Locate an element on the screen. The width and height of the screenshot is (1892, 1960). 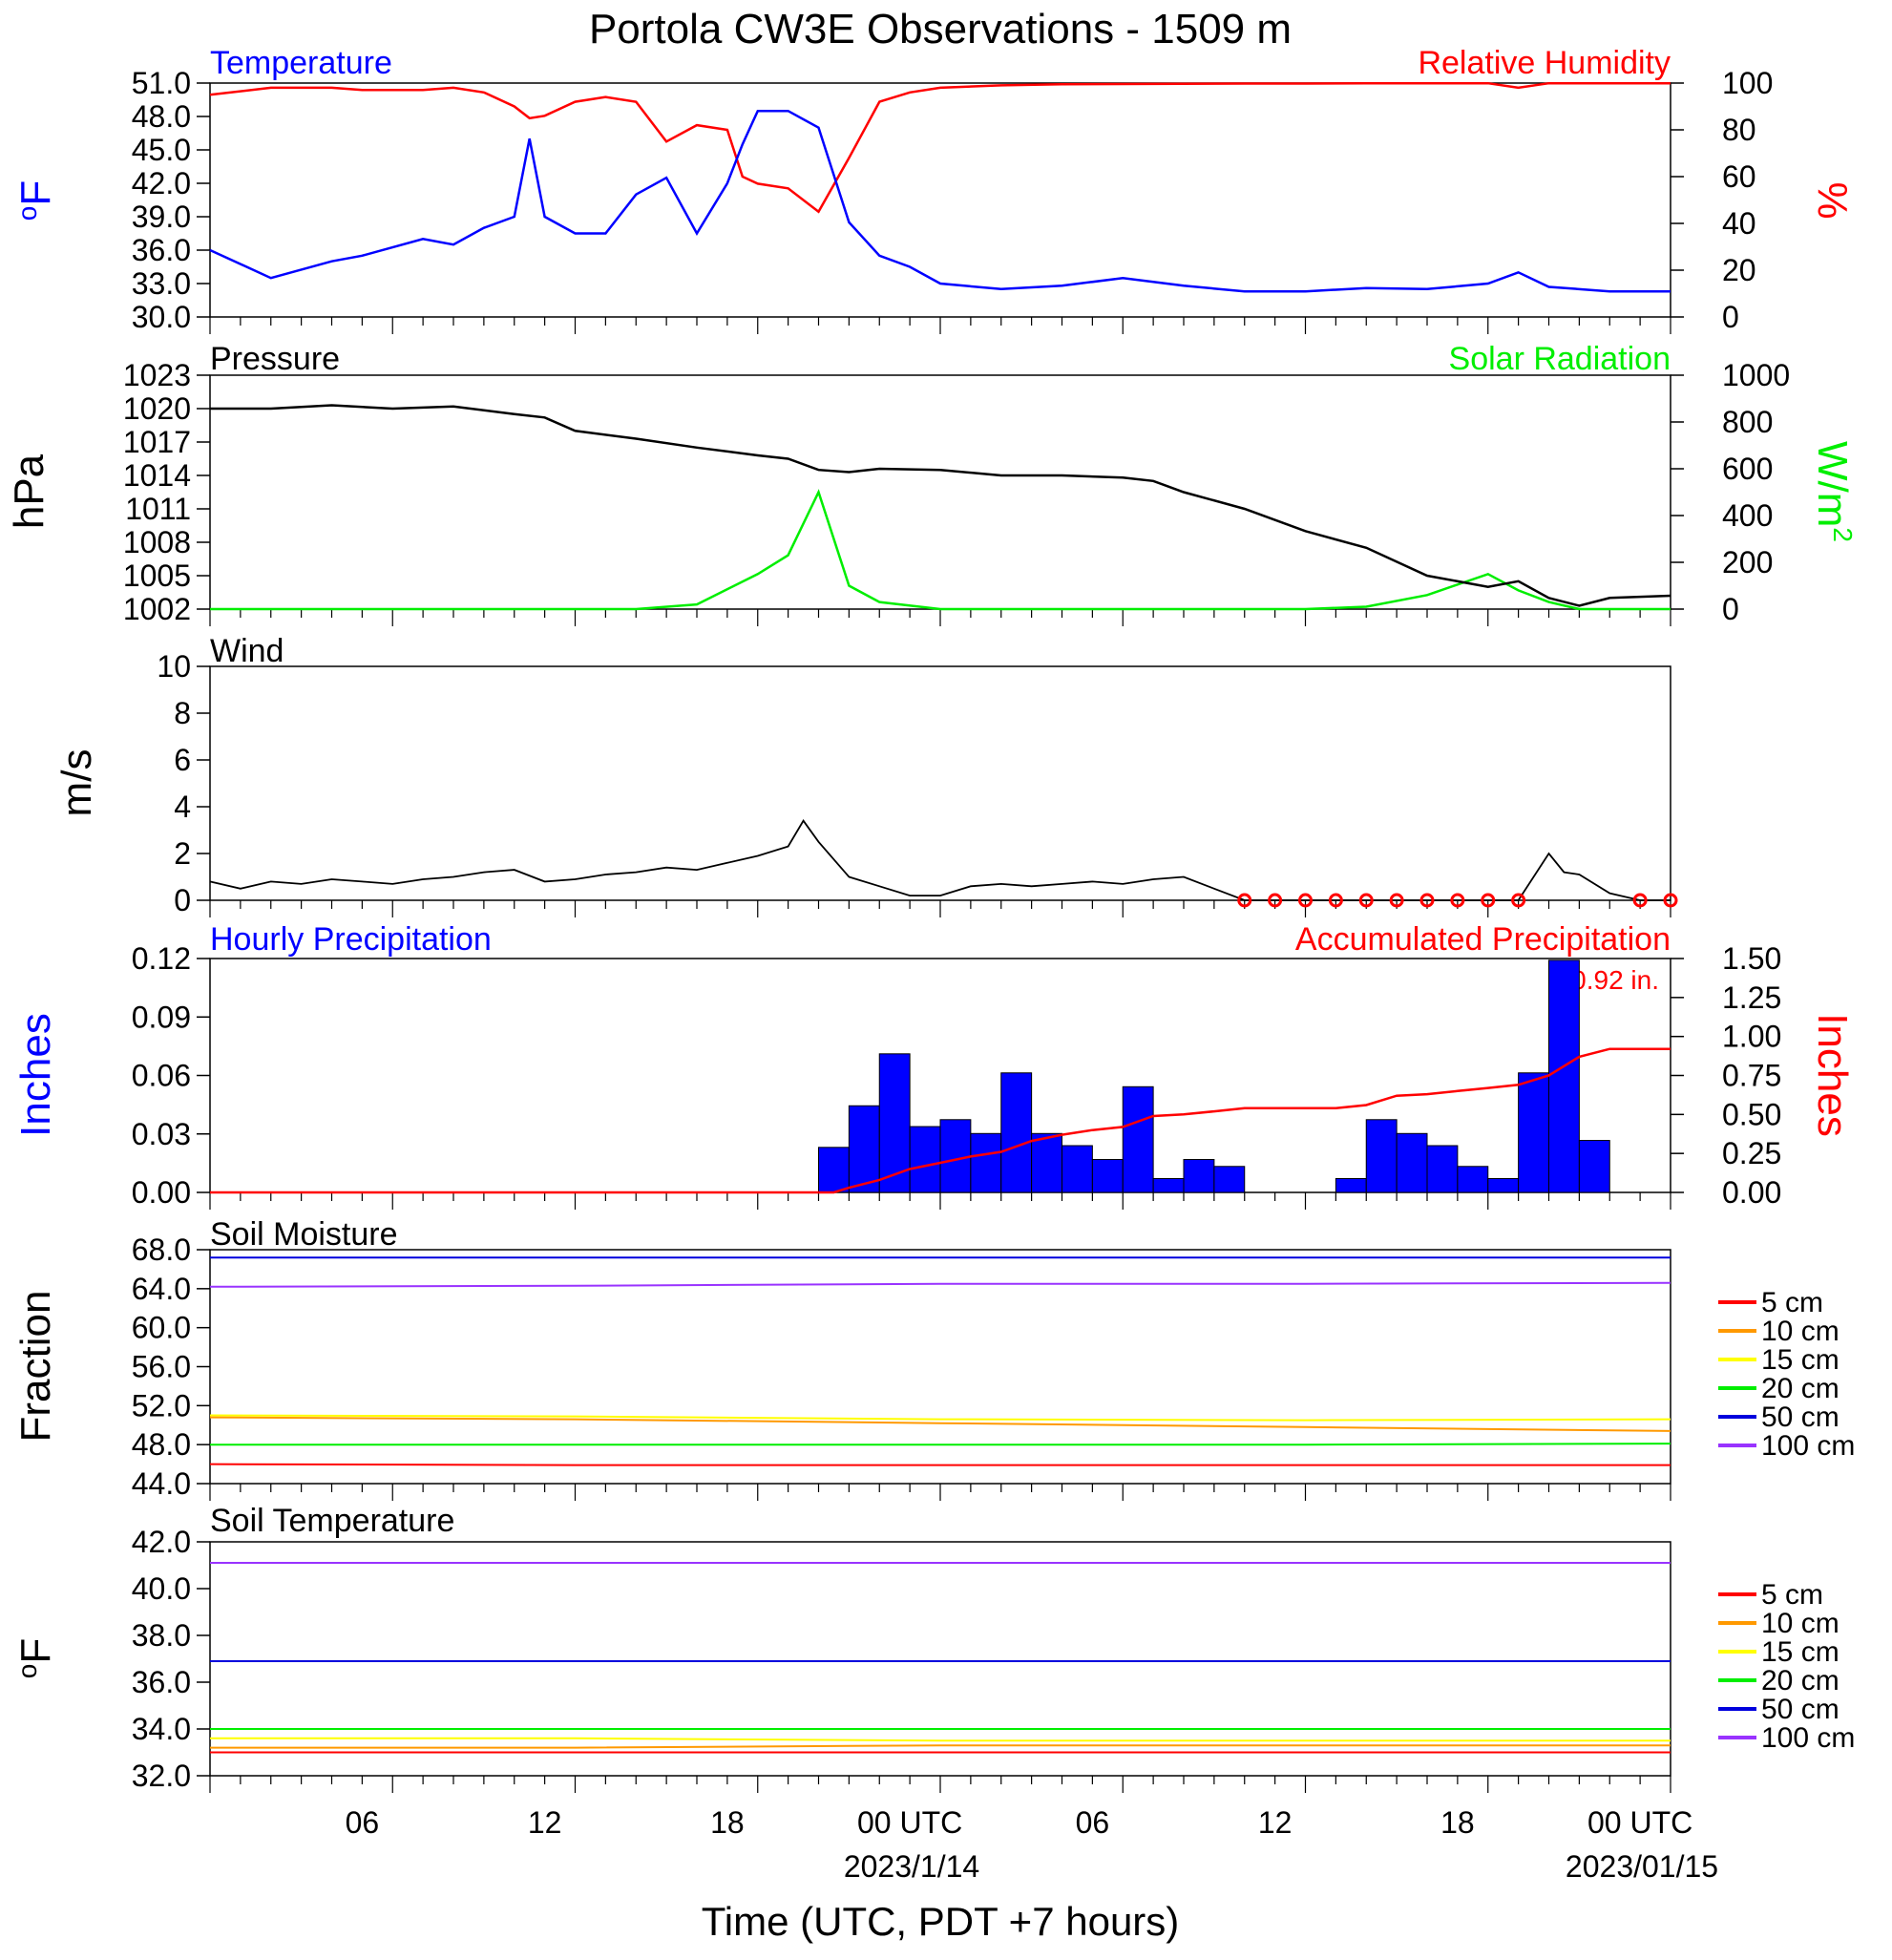
legend-label: 5 cm is located at coordinates (1792, 1595).